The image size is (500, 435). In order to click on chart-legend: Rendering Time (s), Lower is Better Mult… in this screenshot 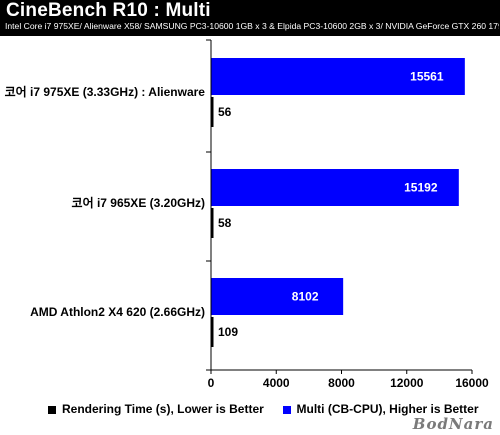, I will do `click(263, 408)`.